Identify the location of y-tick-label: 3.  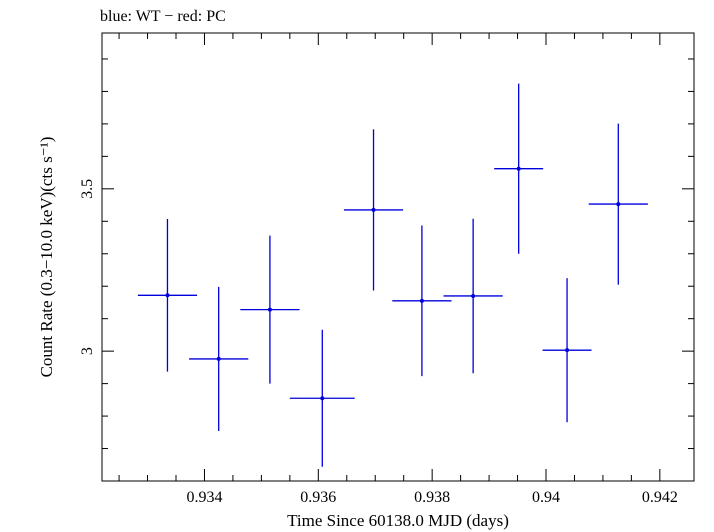
(87, 351).